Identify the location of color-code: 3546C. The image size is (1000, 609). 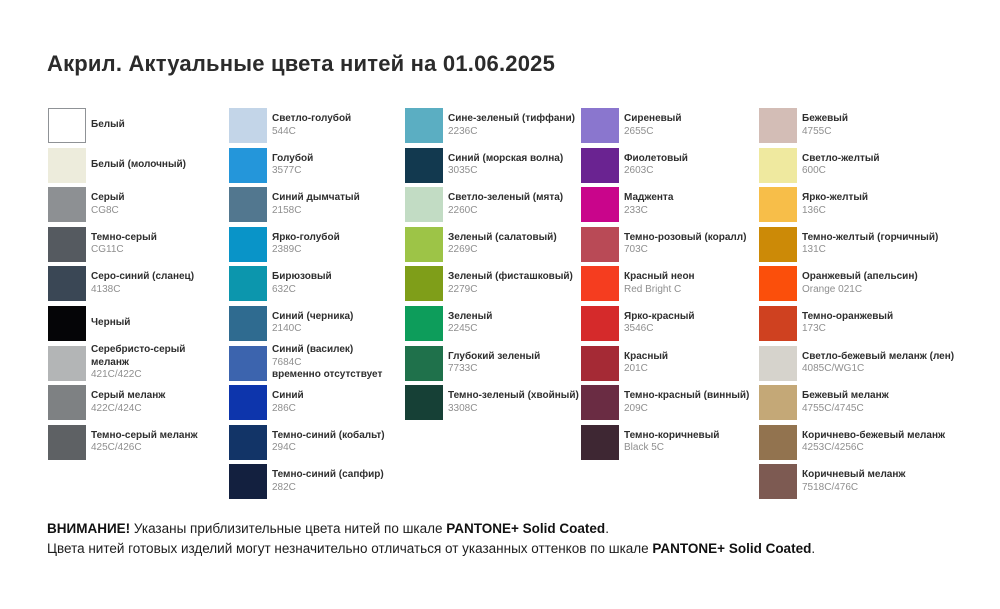
(639, 329).